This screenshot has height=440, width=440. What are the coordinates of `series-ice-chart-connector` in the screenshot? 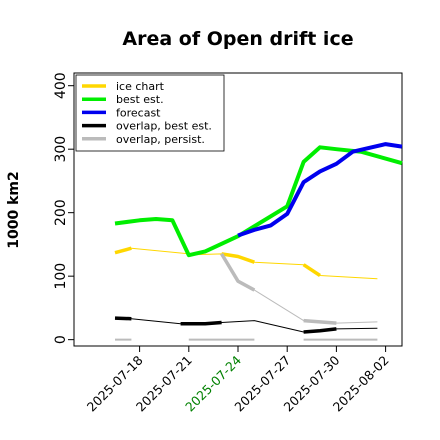 It's located at (246, 263).